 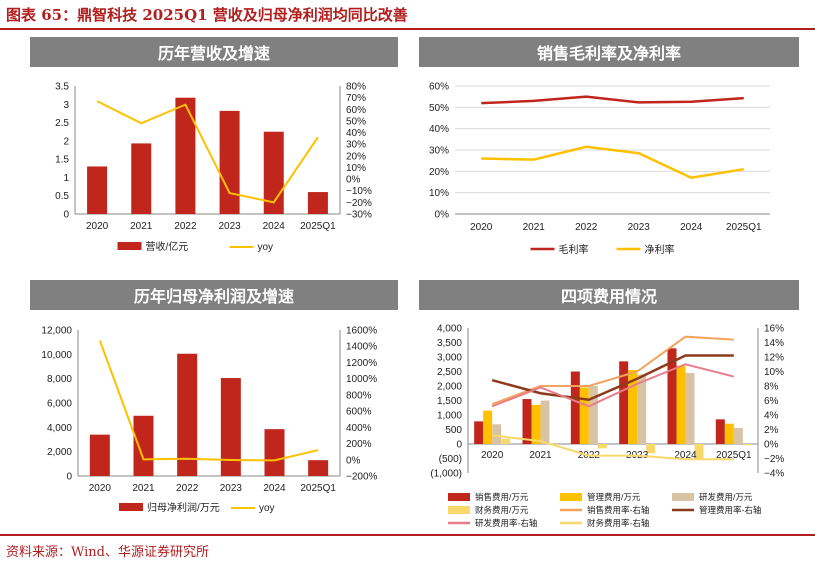 What do you see at coordinates (771, 387) in the screenshot?
I see `chart4-ytick-right: 8%` at bounding box center [771, 387].